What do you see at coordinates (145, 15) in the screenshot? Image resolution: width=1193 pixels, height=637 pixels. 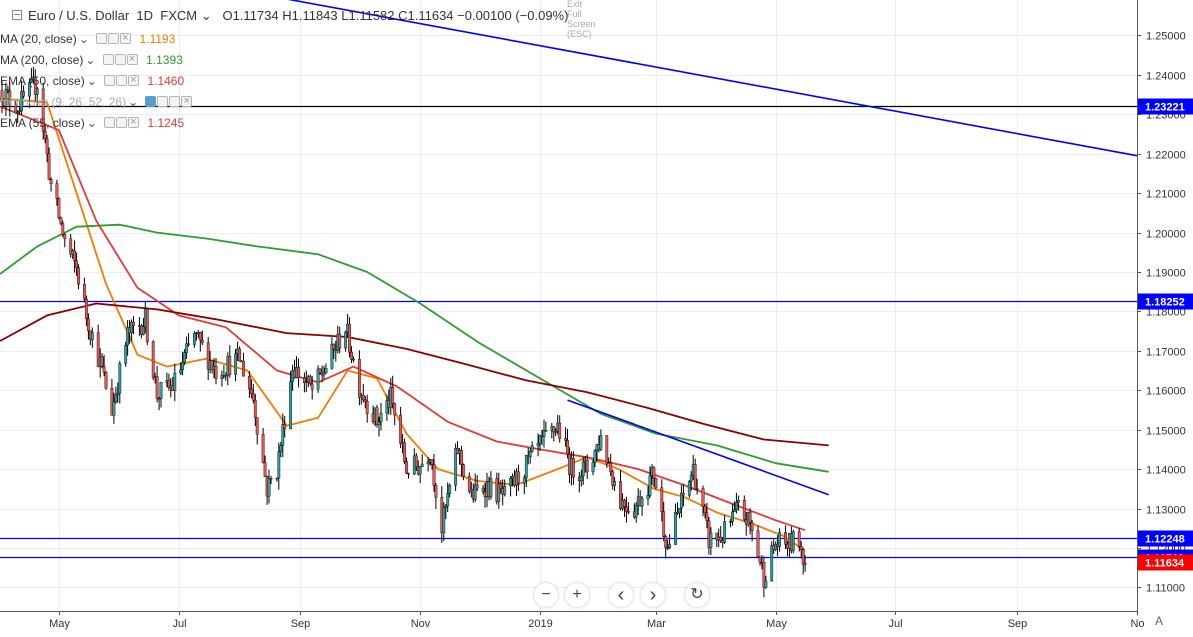 I see `interval: 1D` at bounding box center [145, 15].